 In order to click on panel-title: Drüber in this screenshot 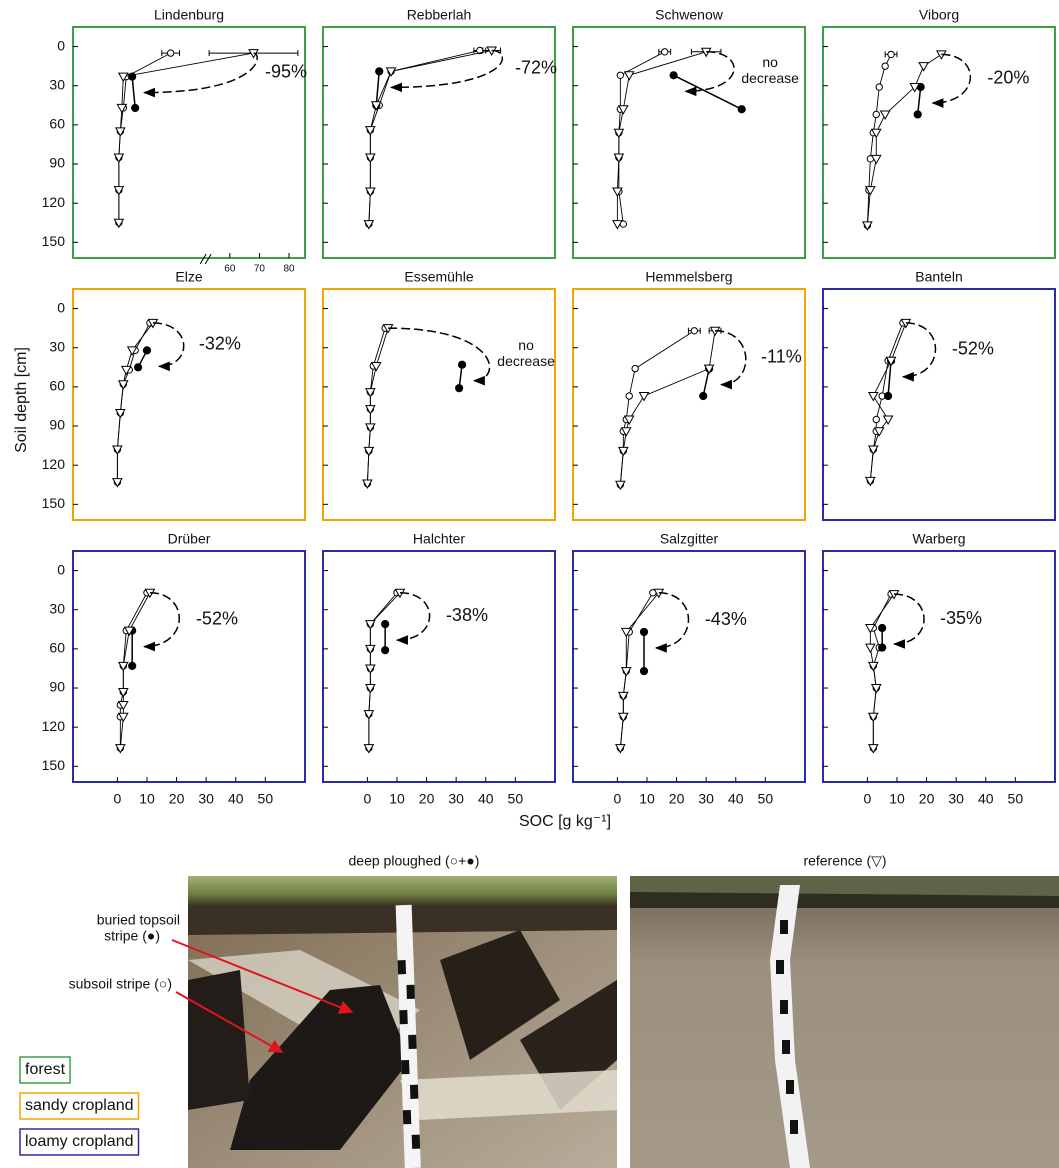, I will do `click(189, 539)`.